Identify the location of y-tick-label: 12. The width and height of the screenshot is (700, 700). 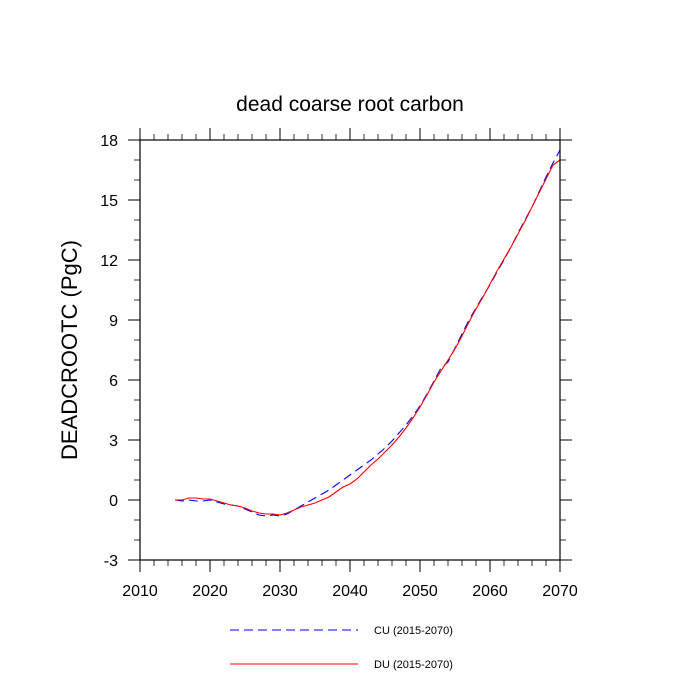
(109, 261).